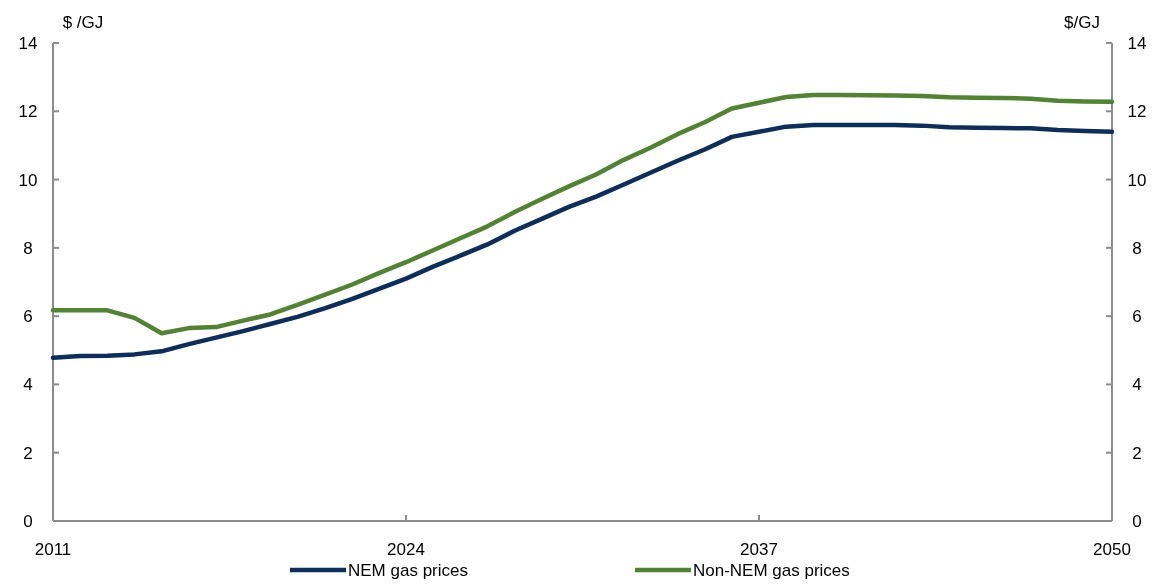  What do you see at coordinates (83, 22) in the screenshot?
I see `y-axis-title: $ /GJ` at bounding box center [83, 22].